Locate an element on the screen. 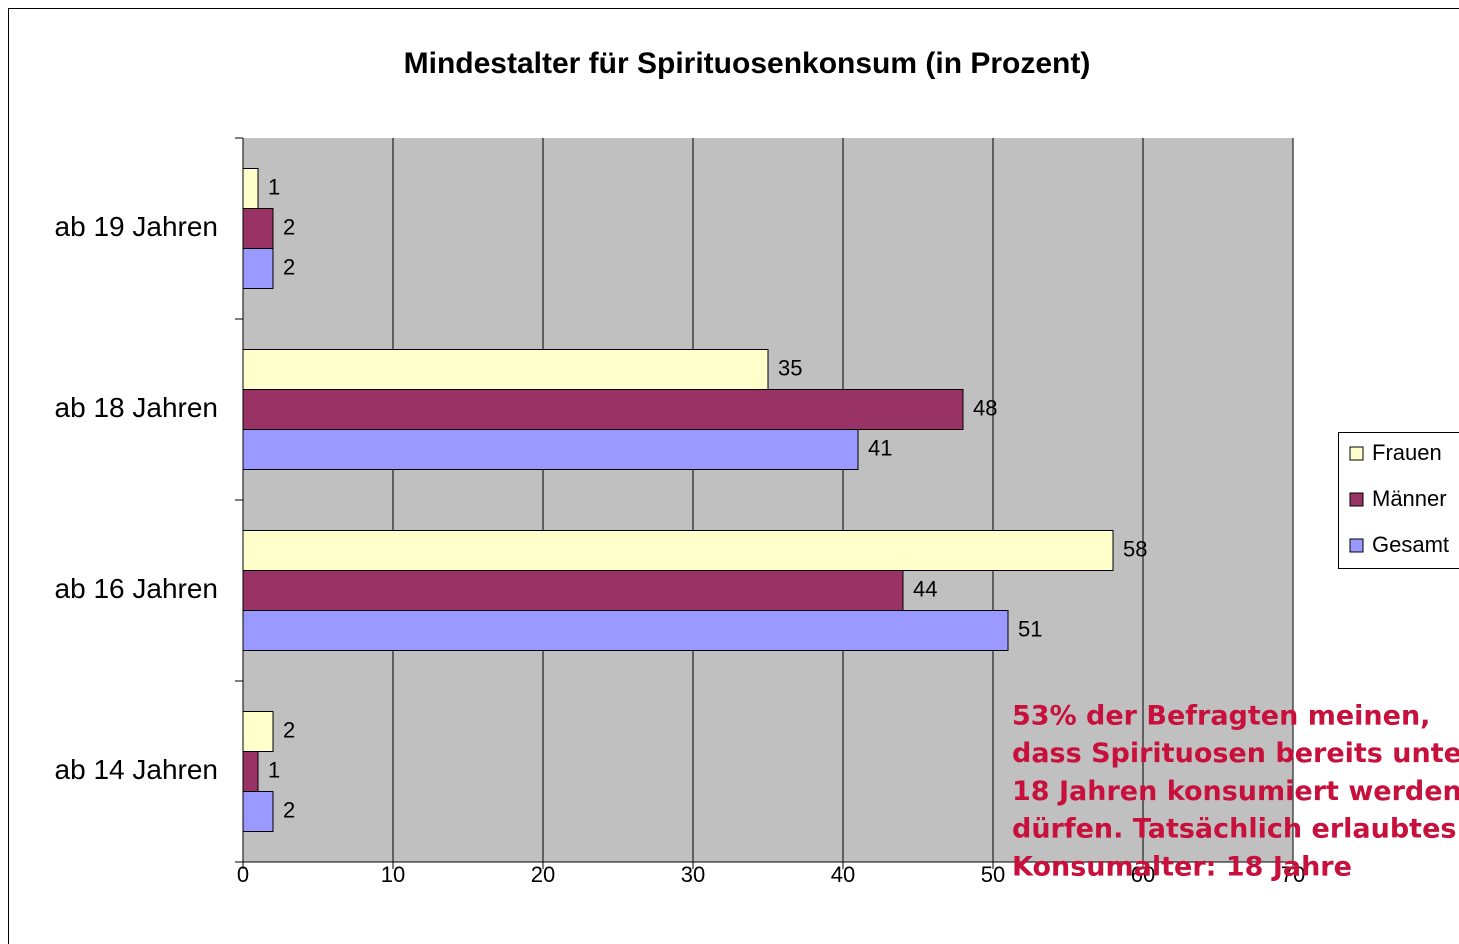 The image size is (1459, 944). x-tick-label: 20 is located at coordinates (543, 874).